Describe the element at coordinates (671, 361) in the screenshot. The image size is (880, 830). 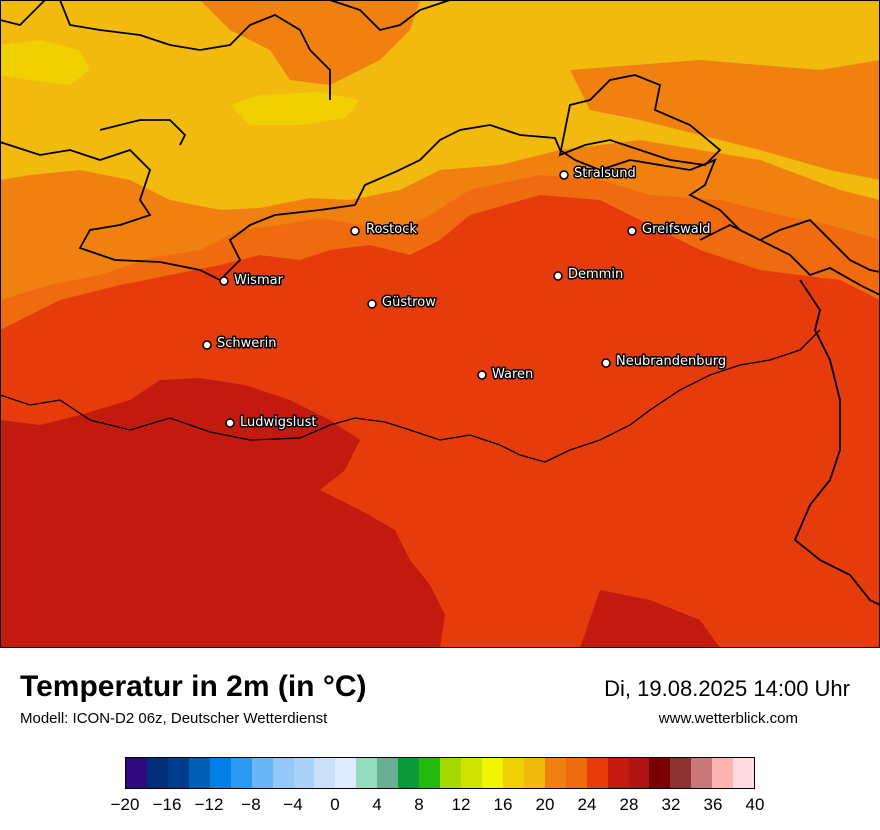
I see `city-label: Neubrandenburg` at that location.